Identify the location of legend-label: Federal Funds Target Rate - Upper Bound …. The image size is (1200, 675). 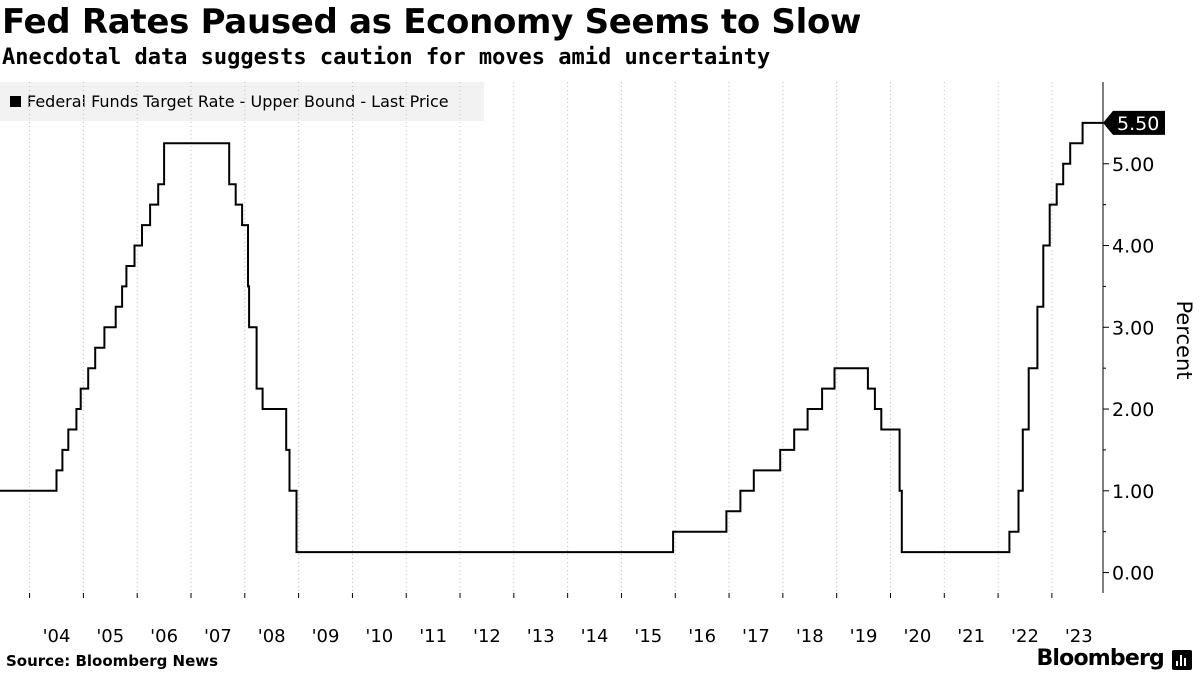
(238, 101).